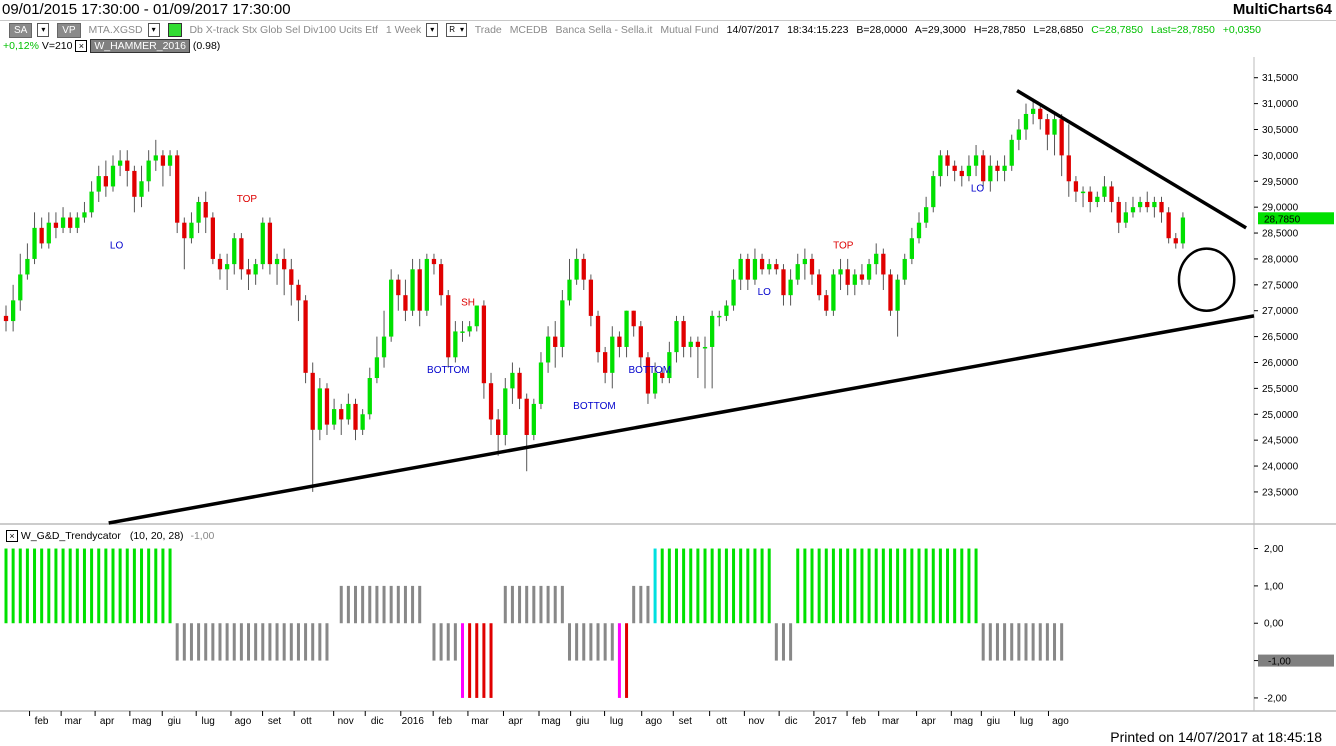 The image size is (1336, 746). Describe the element at coordinates (107, 721) in the screenshot. I see `time-tick-label: apr` at that location.